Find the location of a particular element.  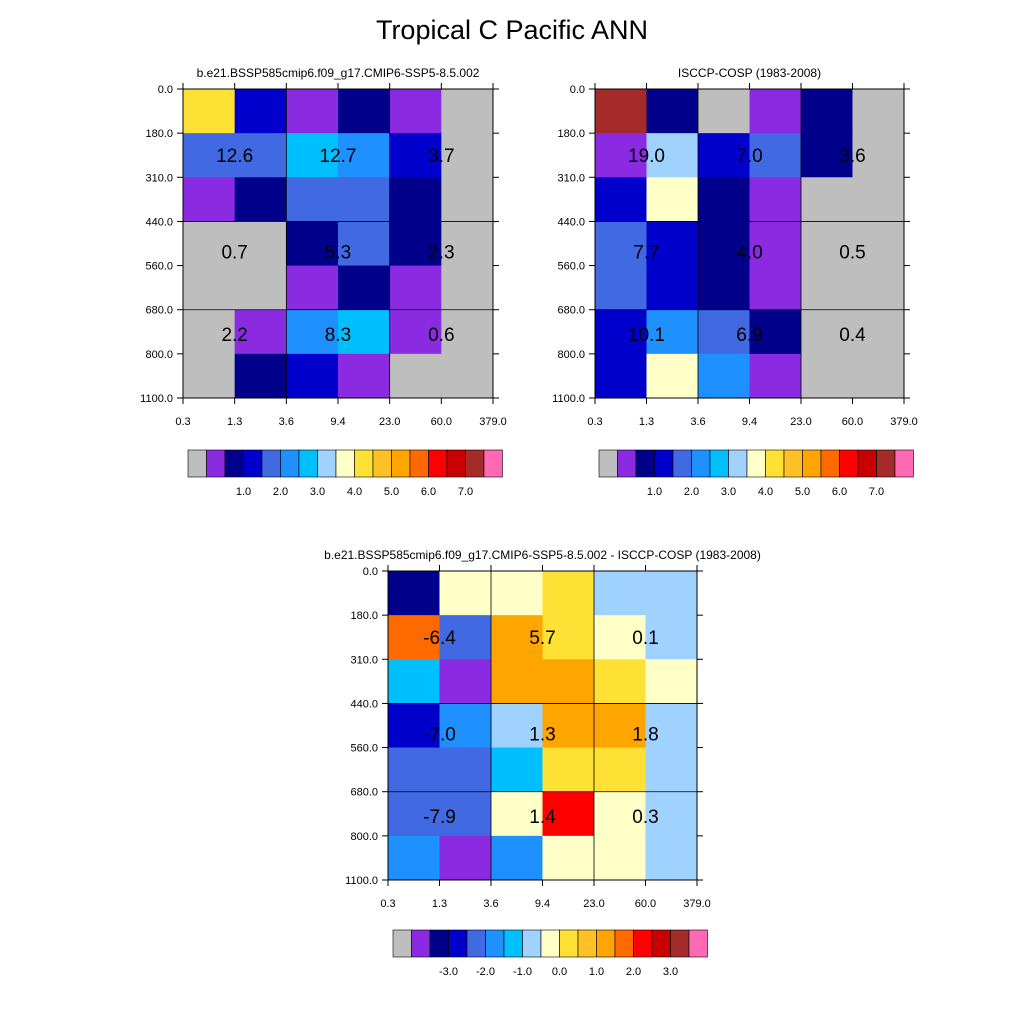

box-value-label: 0.3 is located at coordinates (645, 817).